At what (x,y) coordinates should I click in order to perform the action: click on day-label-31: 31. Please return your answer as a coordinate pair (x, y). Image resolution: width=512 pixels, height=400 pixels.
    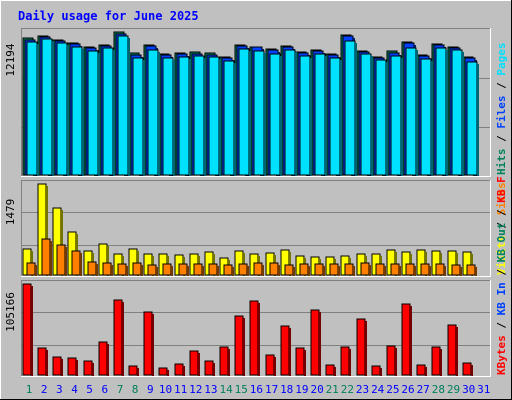
    Looking at the image, I should click on (483, 389).